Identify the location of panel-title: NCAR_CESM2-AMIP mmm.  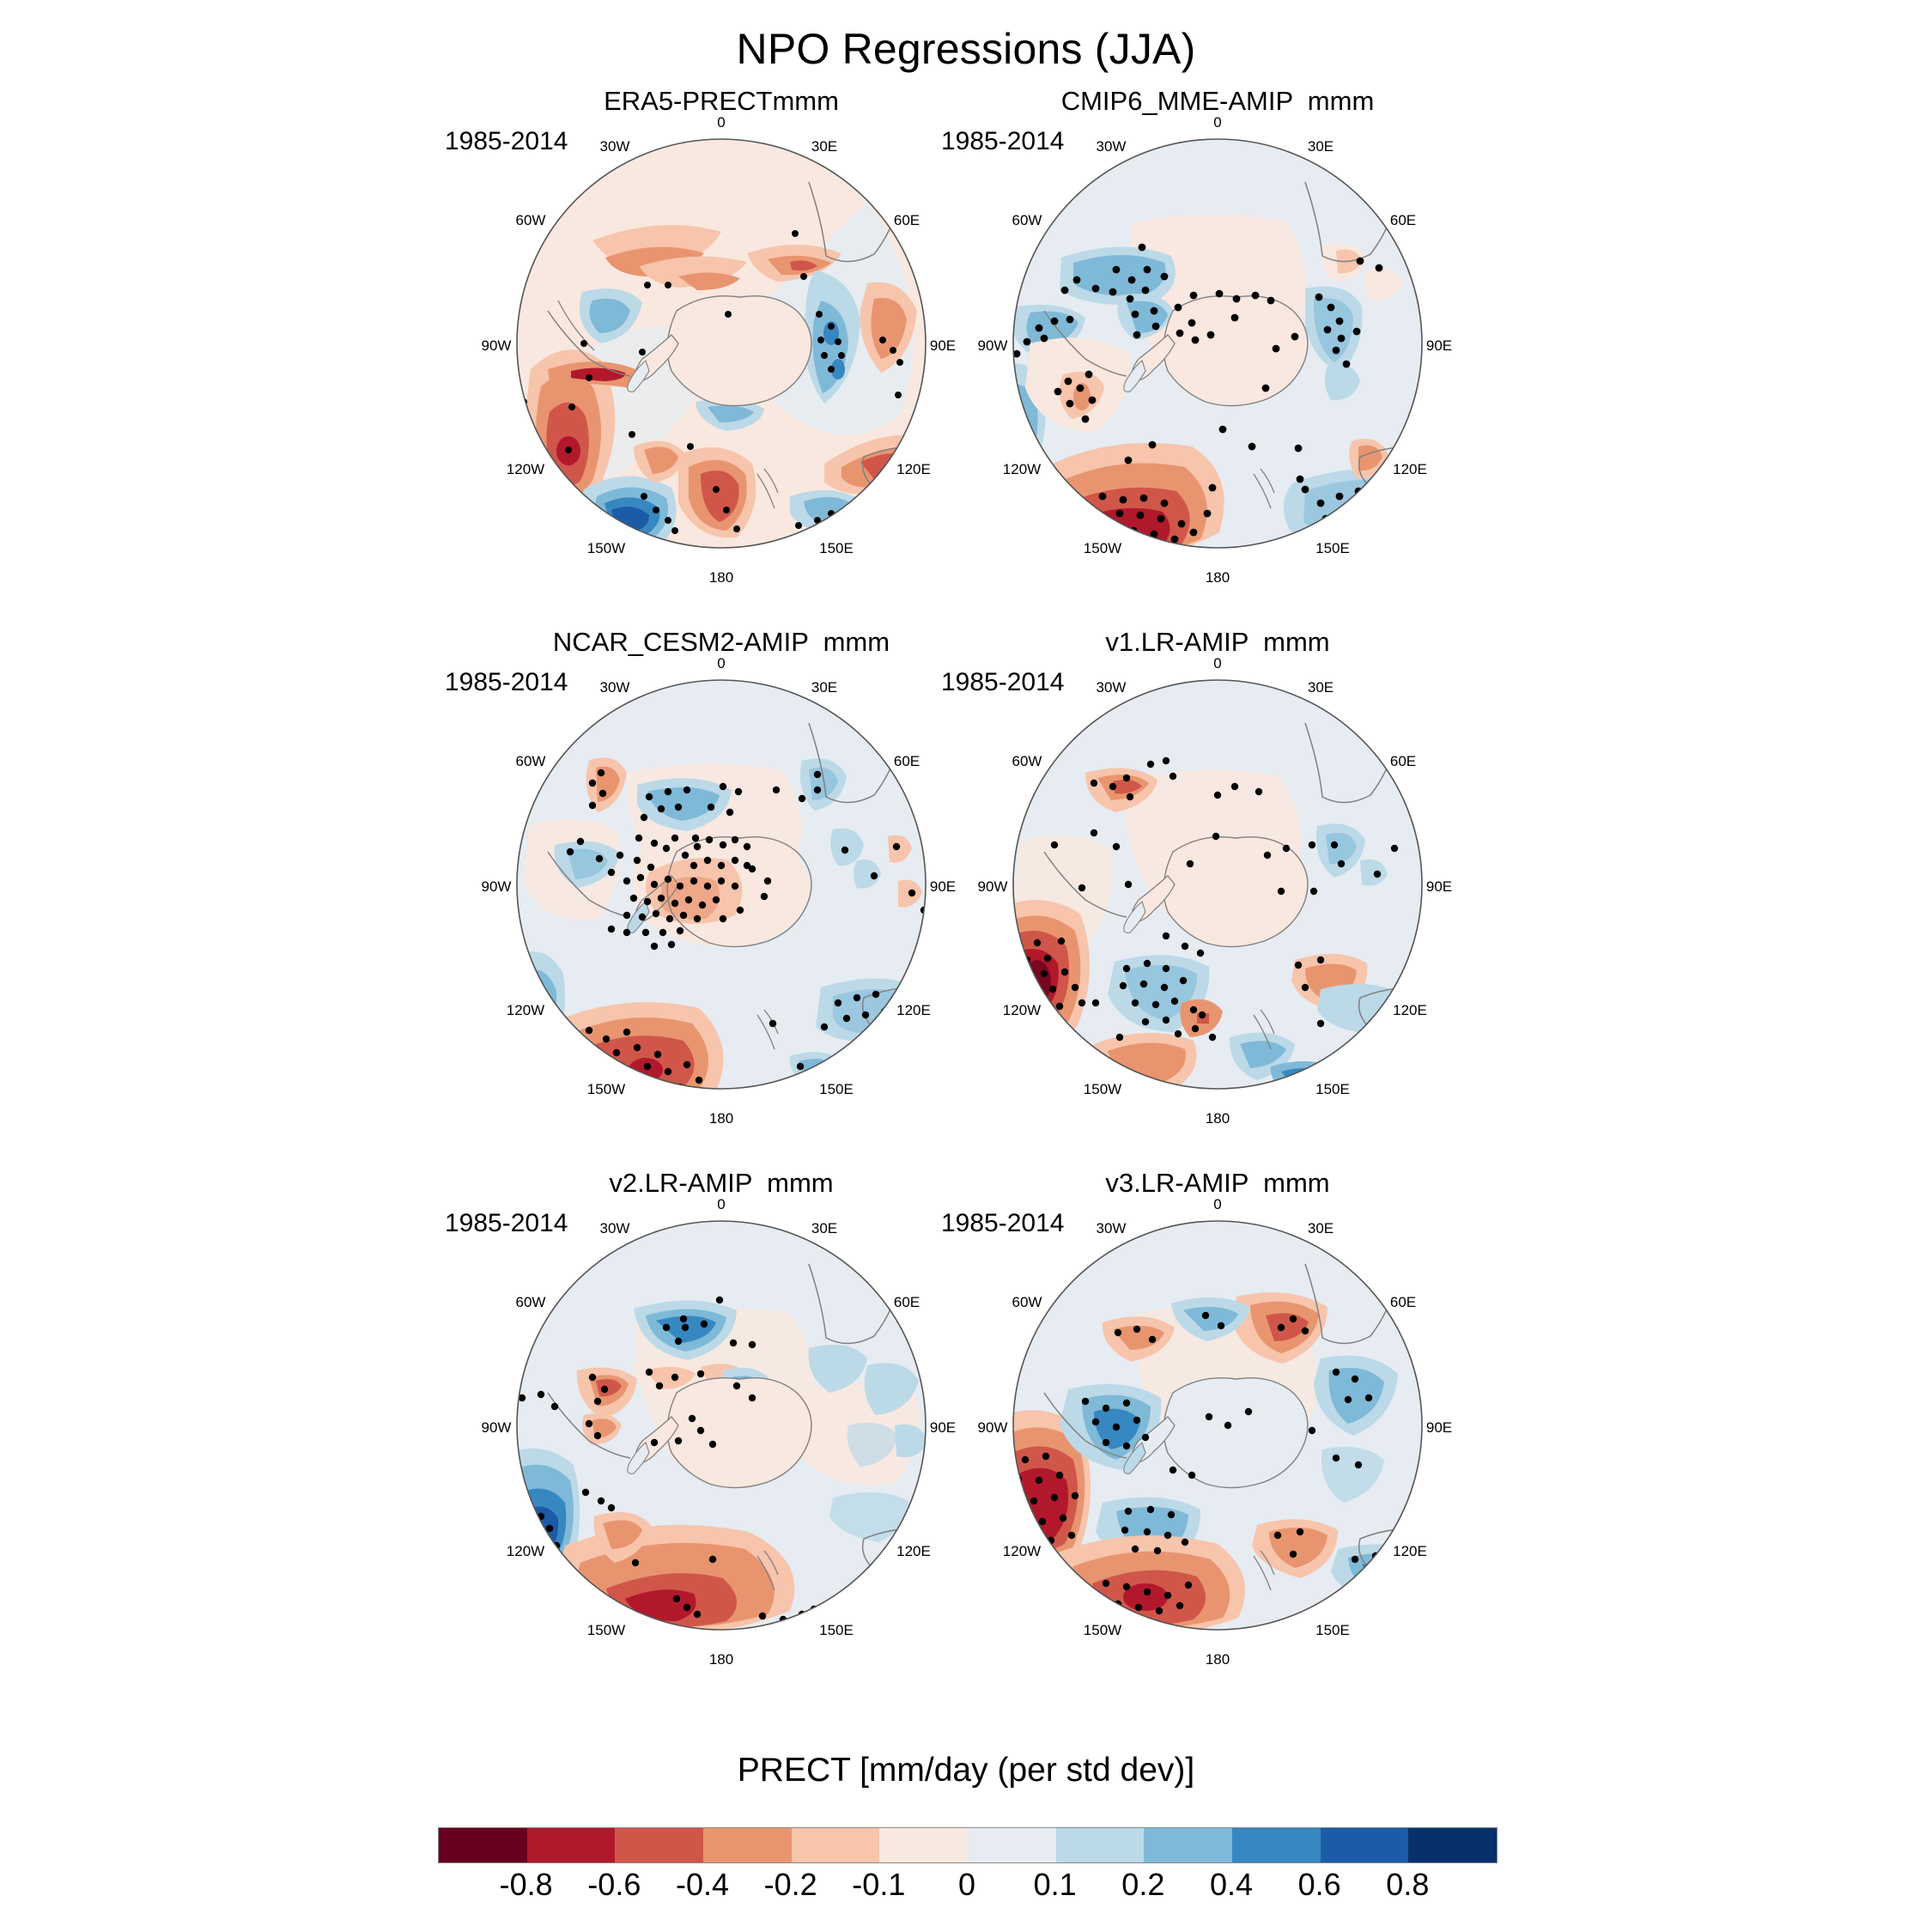
(721, 642).